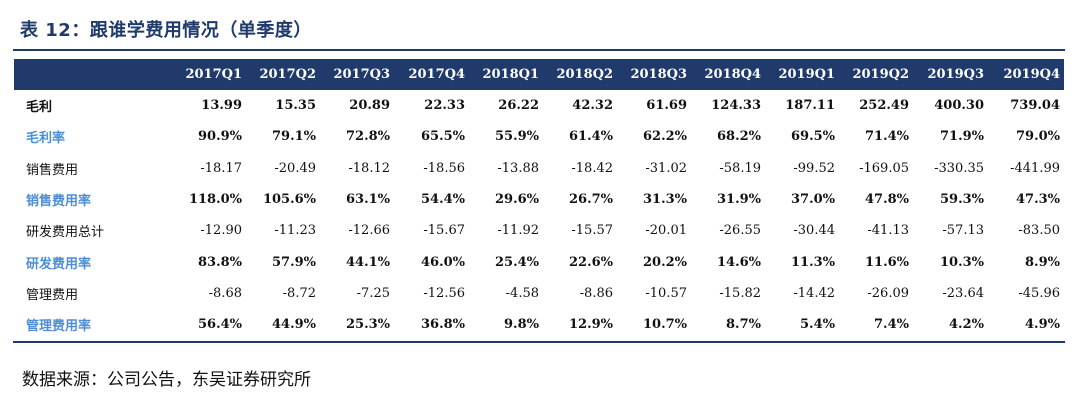  Describe the element at coordinates (166, 380) in the screenshot. I see `source-note: 数据来源：公司公告，东吴证券研究所` at that location.